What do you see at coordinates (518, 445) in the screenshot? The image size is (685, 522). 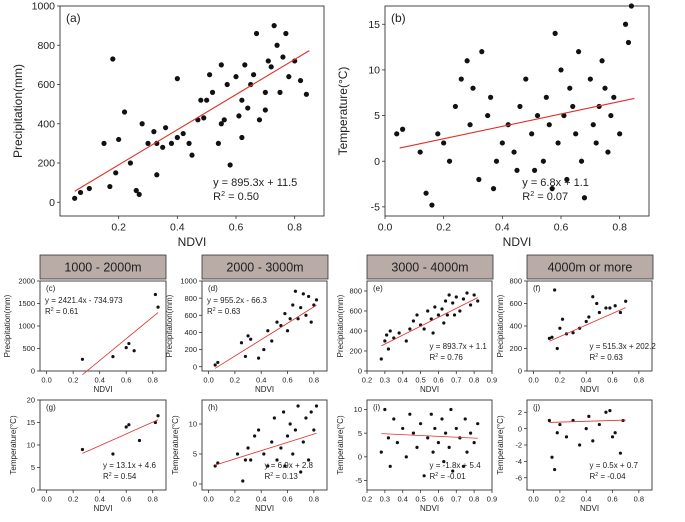 I see `y-tick-label: -2` at bounding box center [518, 445].